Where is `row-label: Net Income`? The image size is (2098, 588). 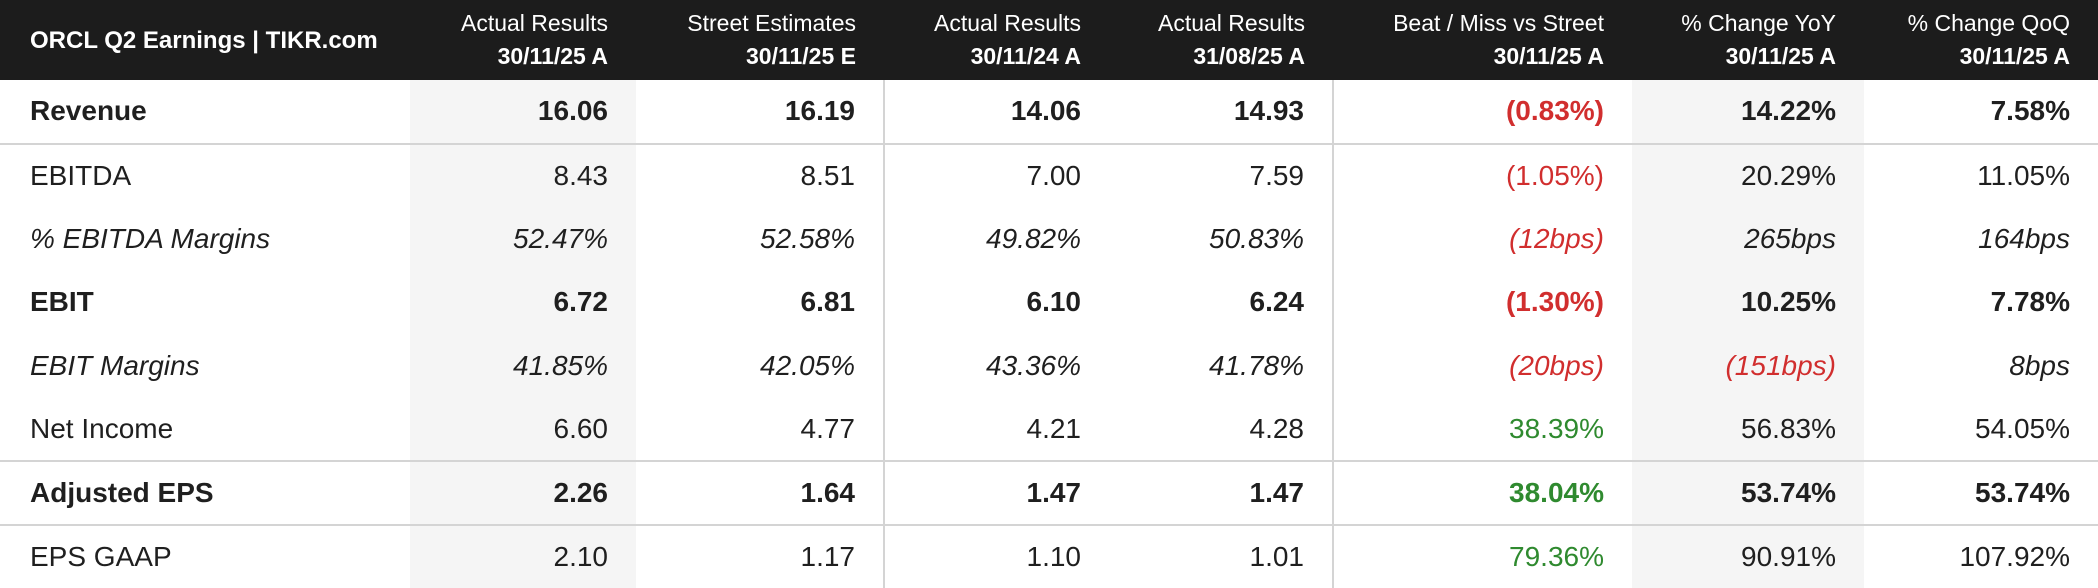 row-label: Net Income is located at coordinates (102, 428).